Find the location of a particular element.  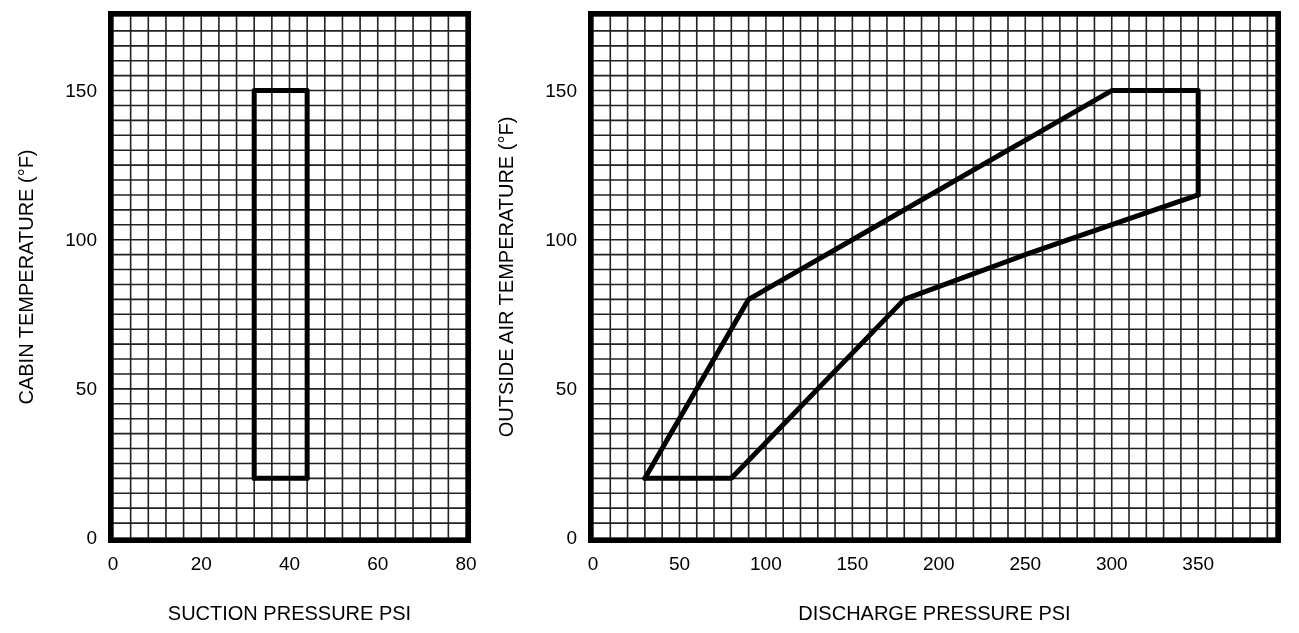

x-axis-title: DISCHARGE PRESSURE PSI is located at coordinates (934, 613).